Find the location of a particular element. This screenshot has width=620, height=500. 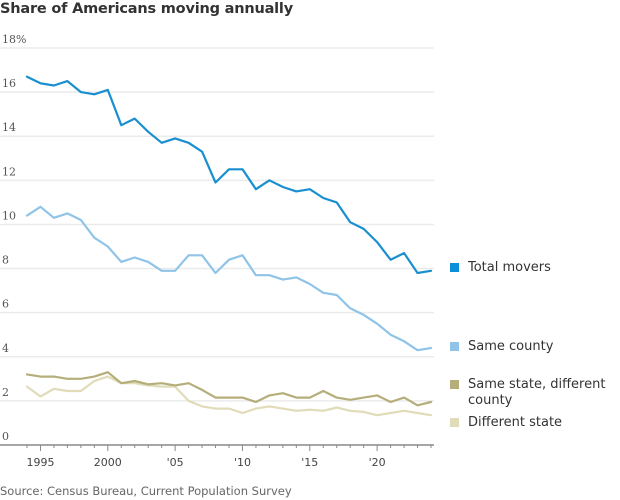

x-tick-label: '10 is located at coordinates (242, 462).